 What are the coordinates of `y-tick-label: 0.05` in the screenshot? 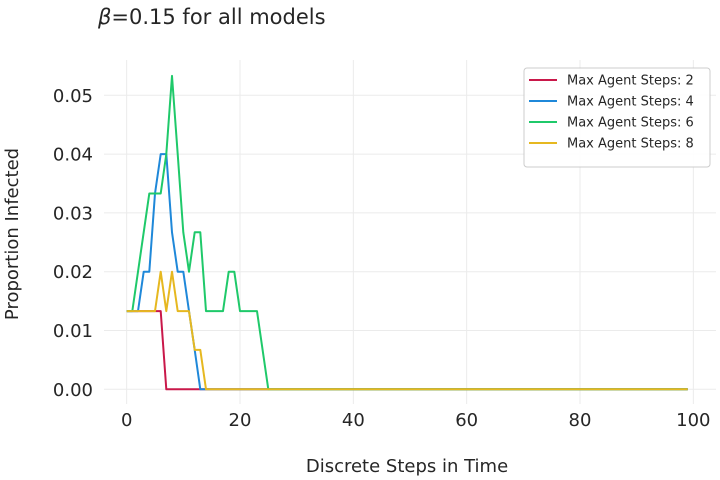 It's located at (73, 96).